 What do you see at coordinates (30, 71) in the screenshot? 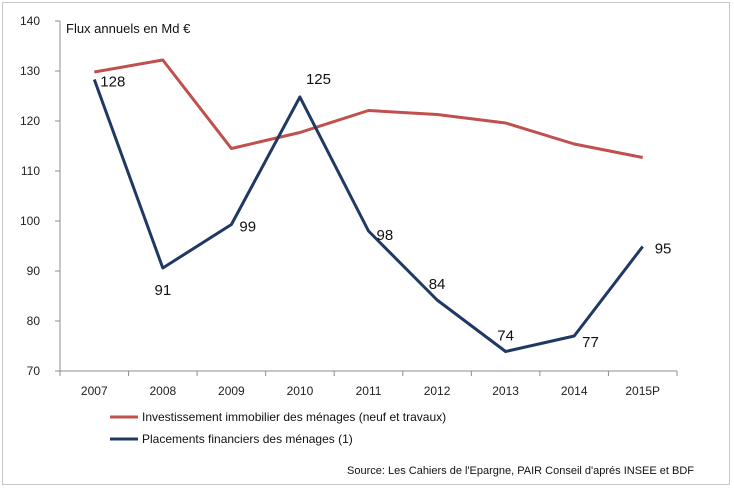
I see `y-tick-label: 130` at bounding box center [30, 71].